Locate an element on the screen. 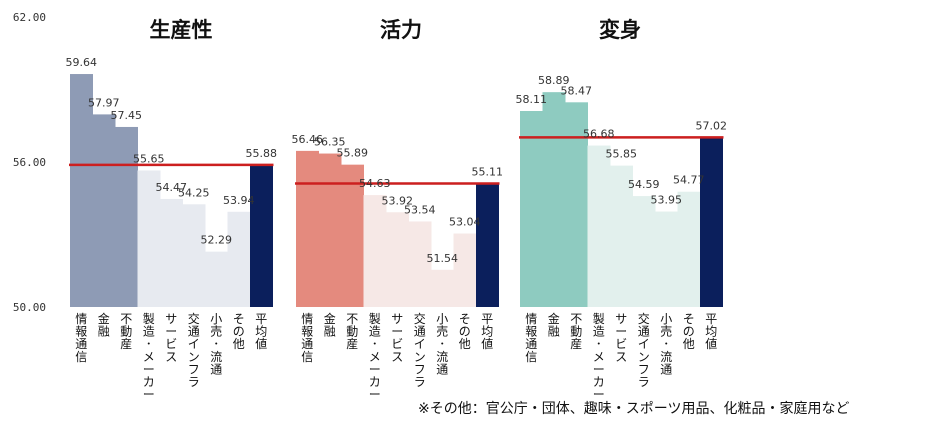 The width and height of the screenshot is (925, 421). y-tick-label: 56.00 is located at coordinates (29, 162).